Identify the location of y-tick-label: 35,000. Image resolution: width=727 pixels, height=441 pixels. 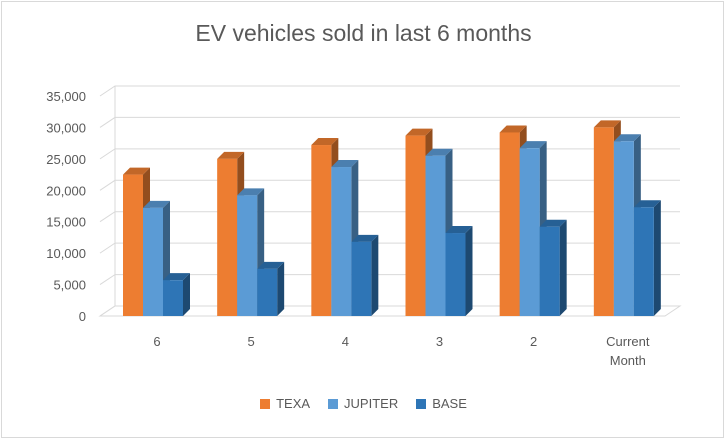
(66, 96).